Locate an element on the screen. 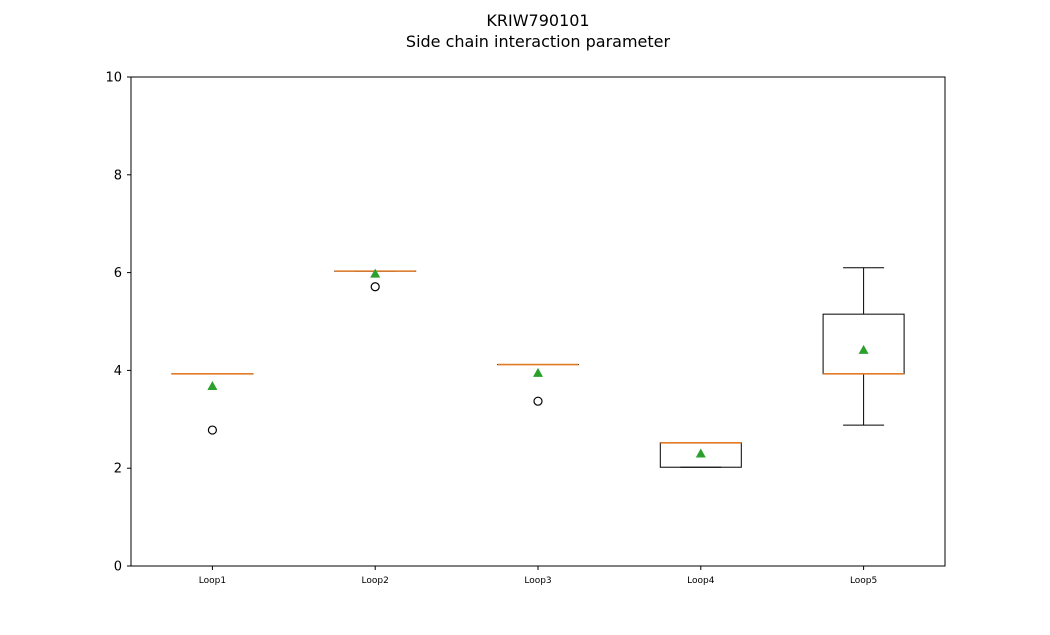 This screenshot has height=635, width=1050. chart-title: KRIW790101 is located at coordinates (537, 20).